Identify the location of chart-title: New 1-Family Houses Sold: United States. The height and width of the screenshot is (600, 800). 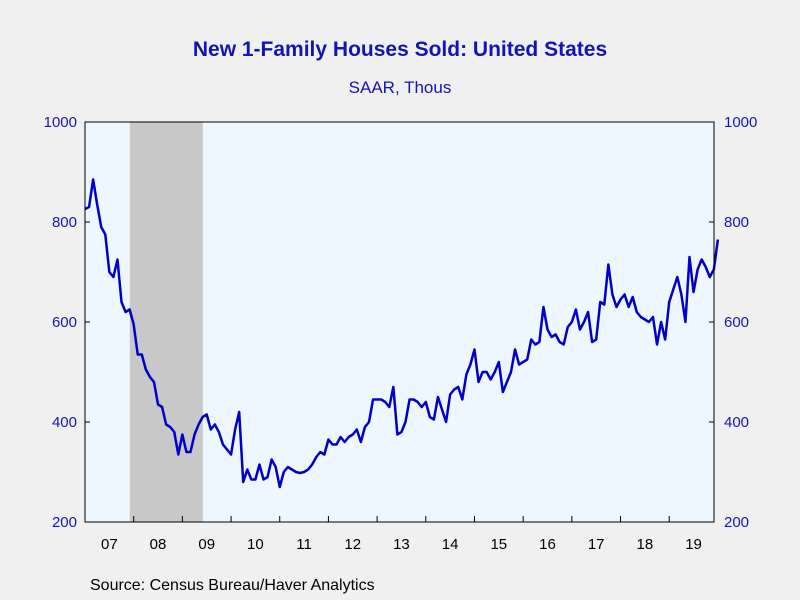
(400, 49).